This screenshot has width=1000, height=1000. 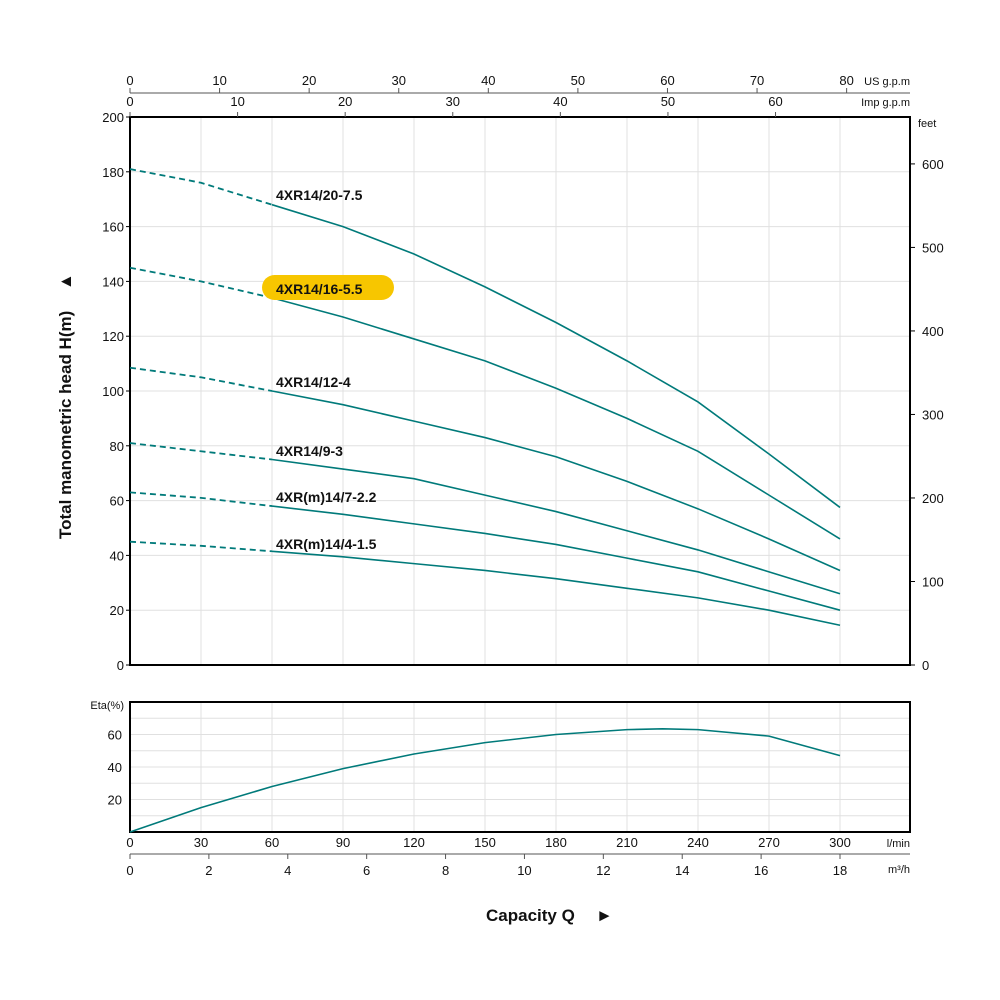 What do you see at coordinates (627, 842) in the screenshot?
I see `lmin-tick-label: 210` at bounding box center [627, 842].